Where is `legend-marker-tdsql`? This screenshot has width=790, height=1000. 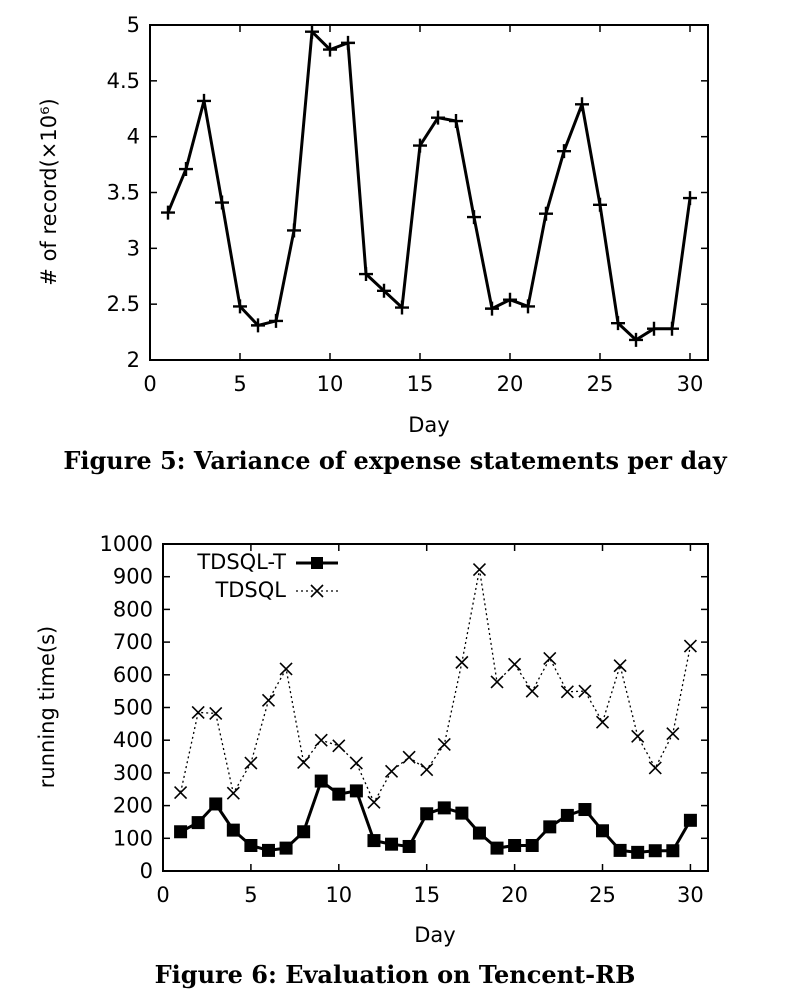 legend-marker-tdsql is located at coordinates (317, 591).